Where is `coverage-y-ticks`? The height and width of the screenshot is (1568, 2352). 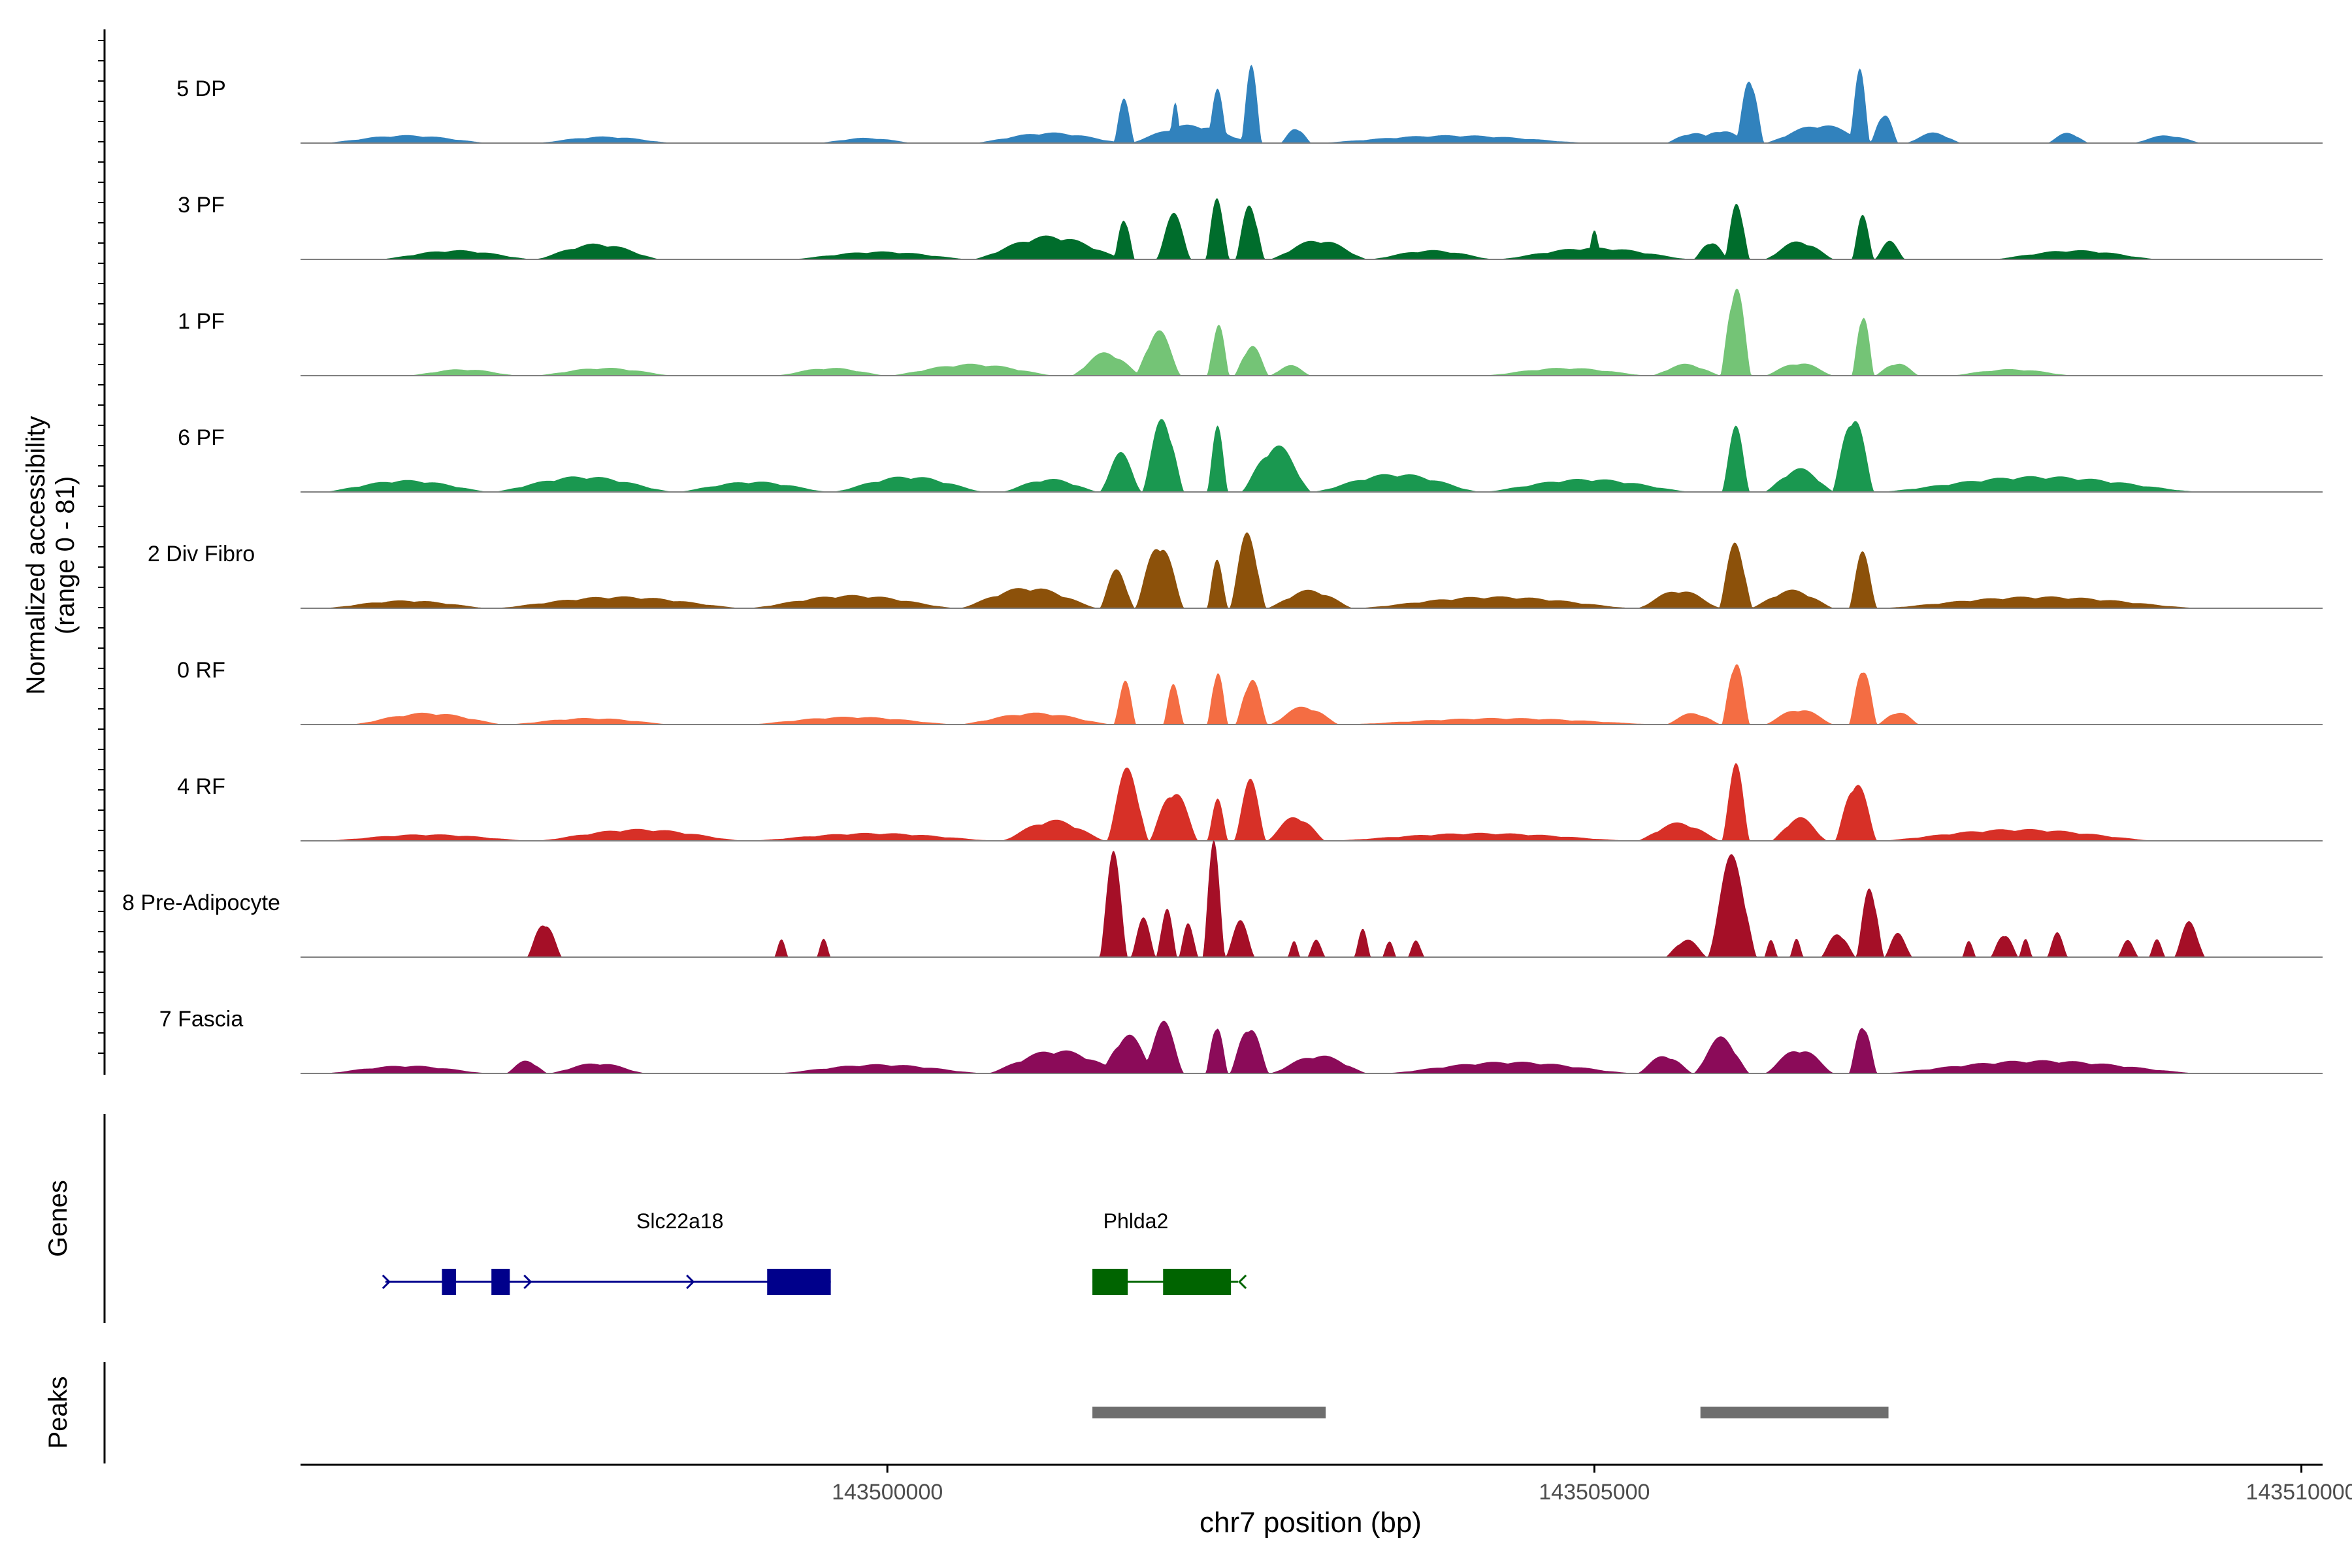
coverage-y-ticks is located at coordinates (101, 547).